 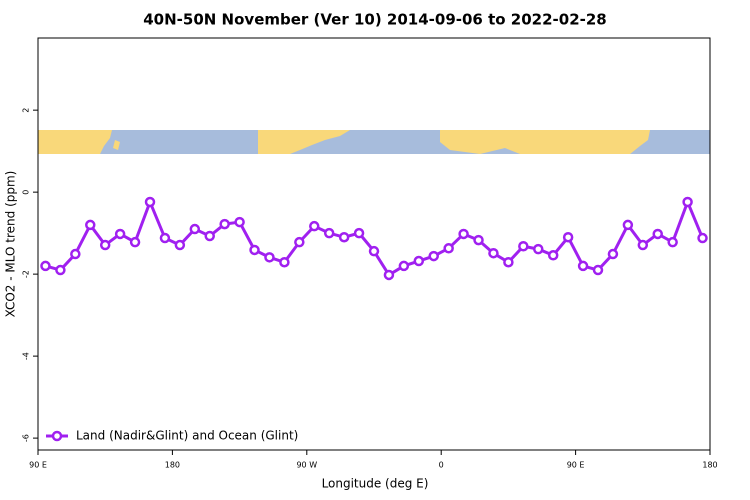 What do you see at coordinates (26, 438) in the screenshot?
I see `y-tick-label: -6` at bounding box center [26, 438].